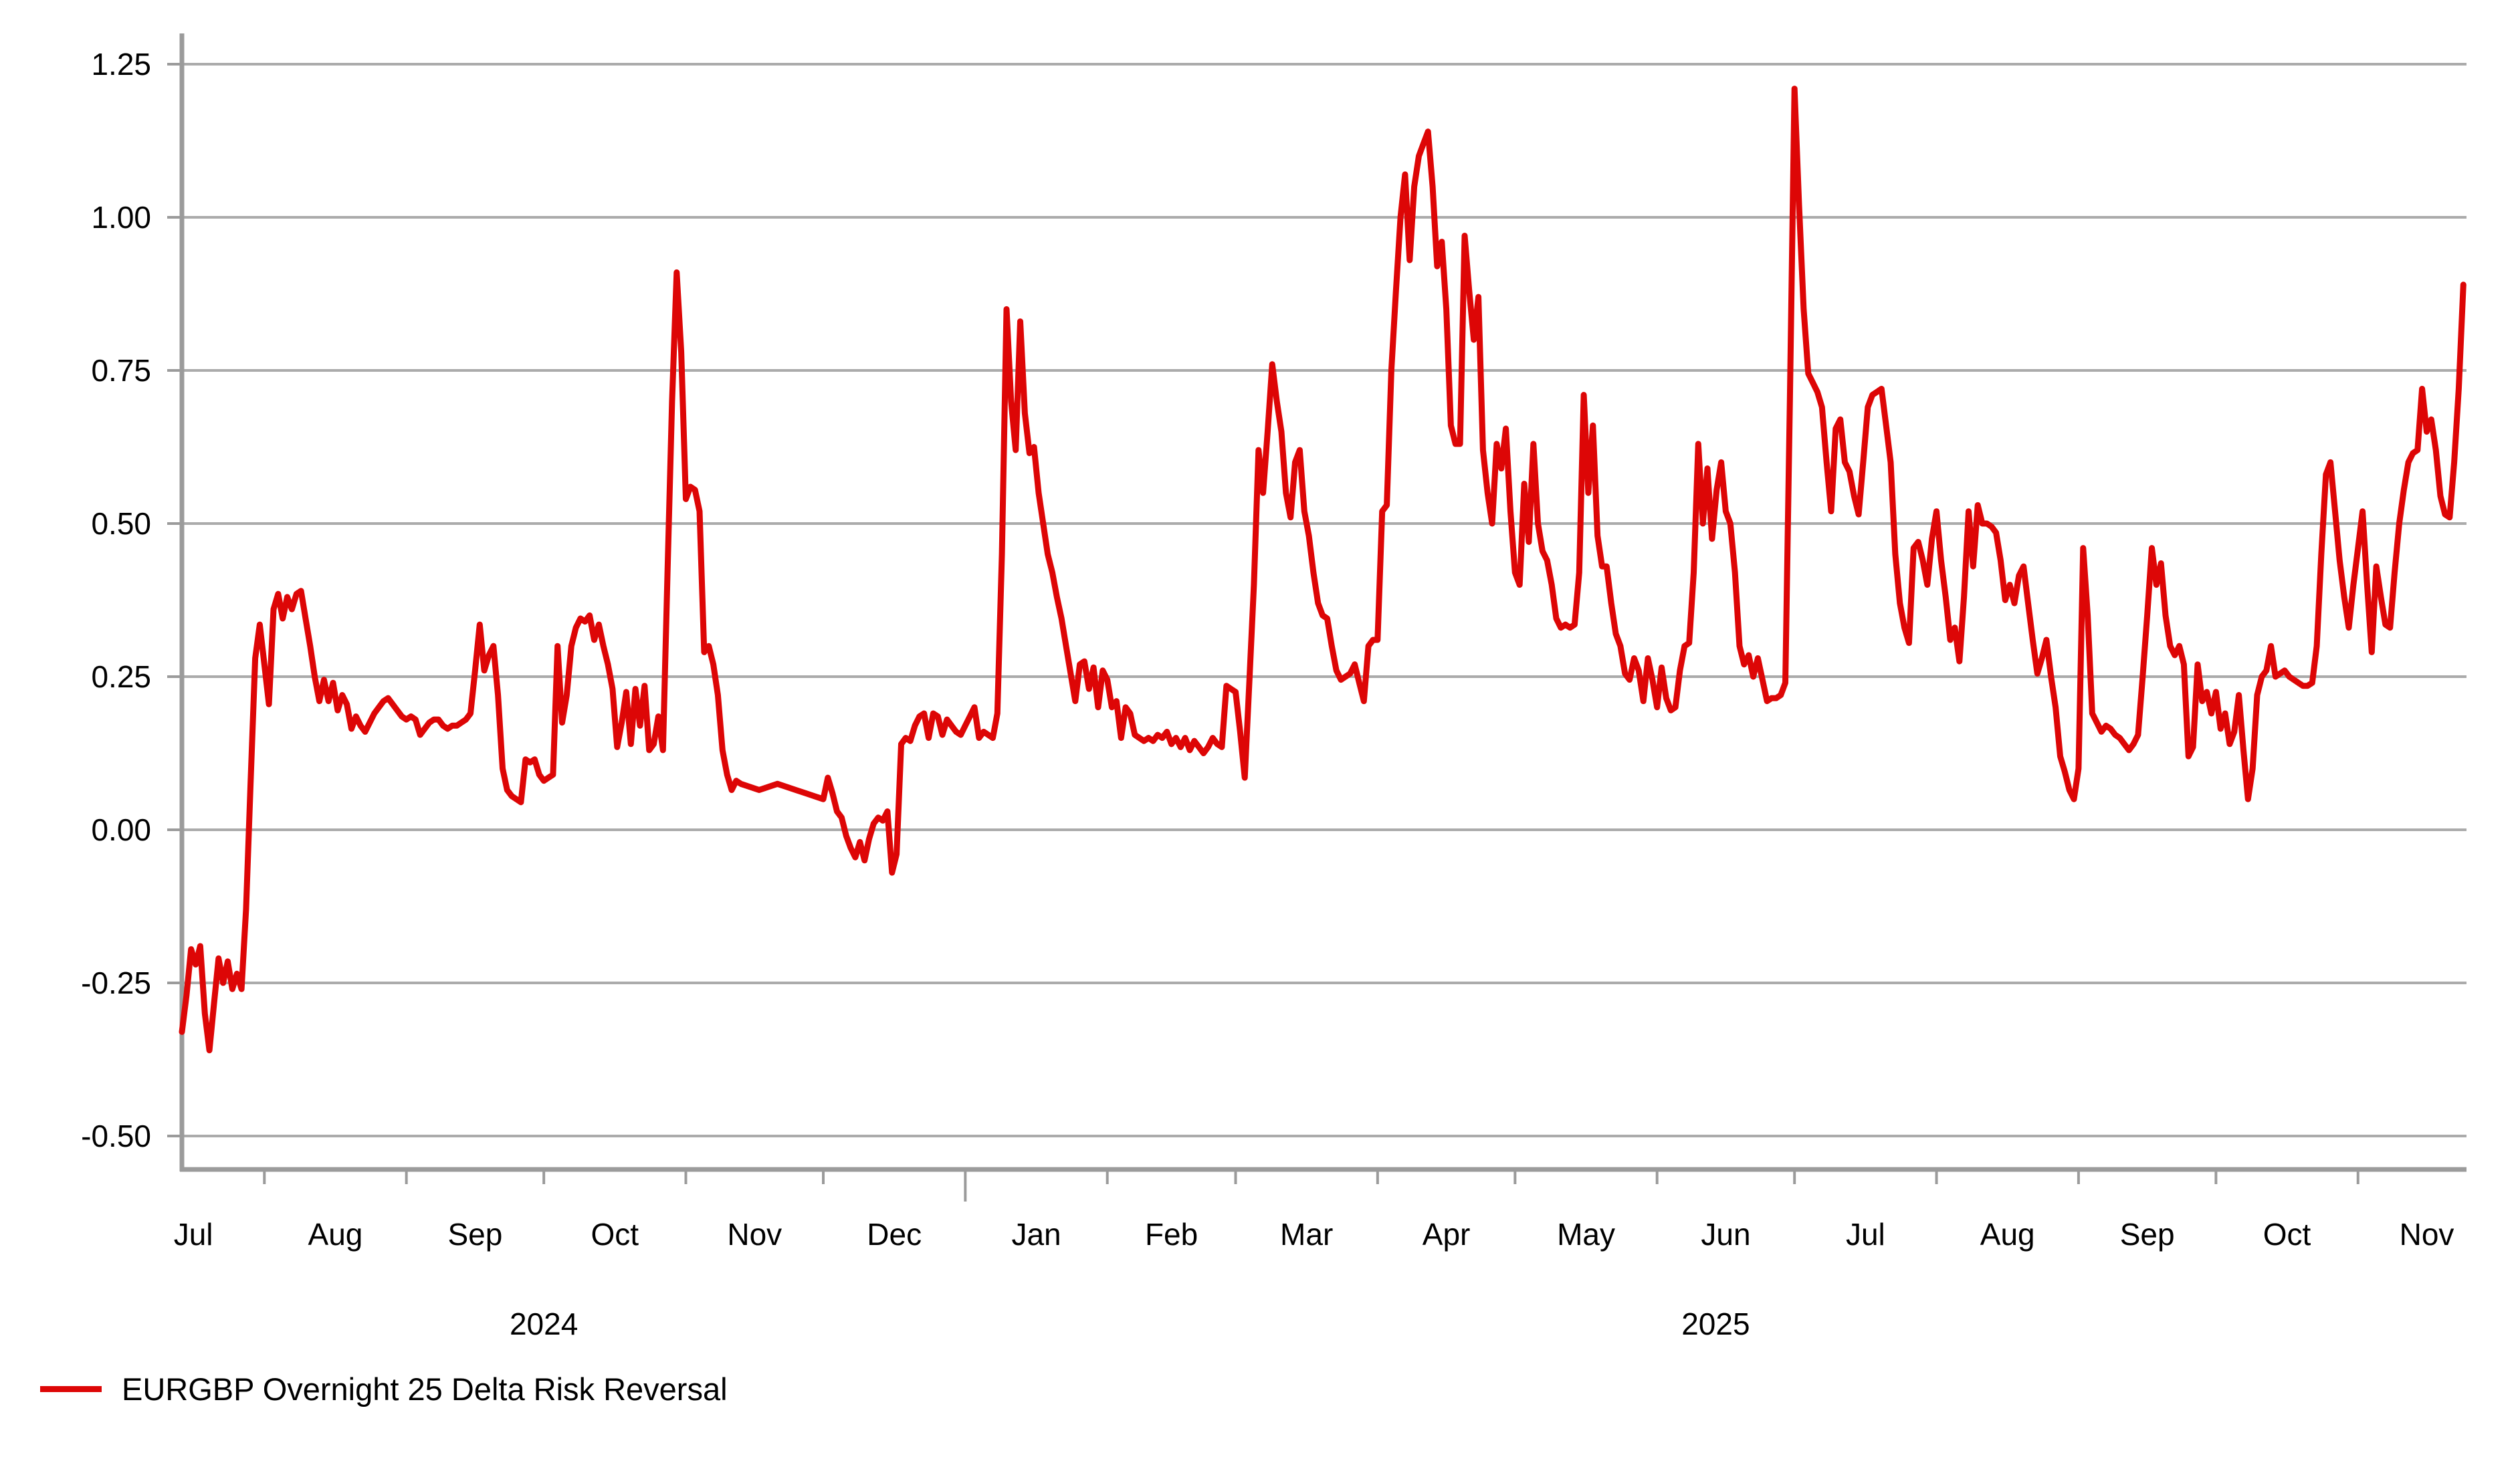  I want to click on legend-label: EURGBP Overnight 25 Delta Risk Reversal, so click(425, 1389).